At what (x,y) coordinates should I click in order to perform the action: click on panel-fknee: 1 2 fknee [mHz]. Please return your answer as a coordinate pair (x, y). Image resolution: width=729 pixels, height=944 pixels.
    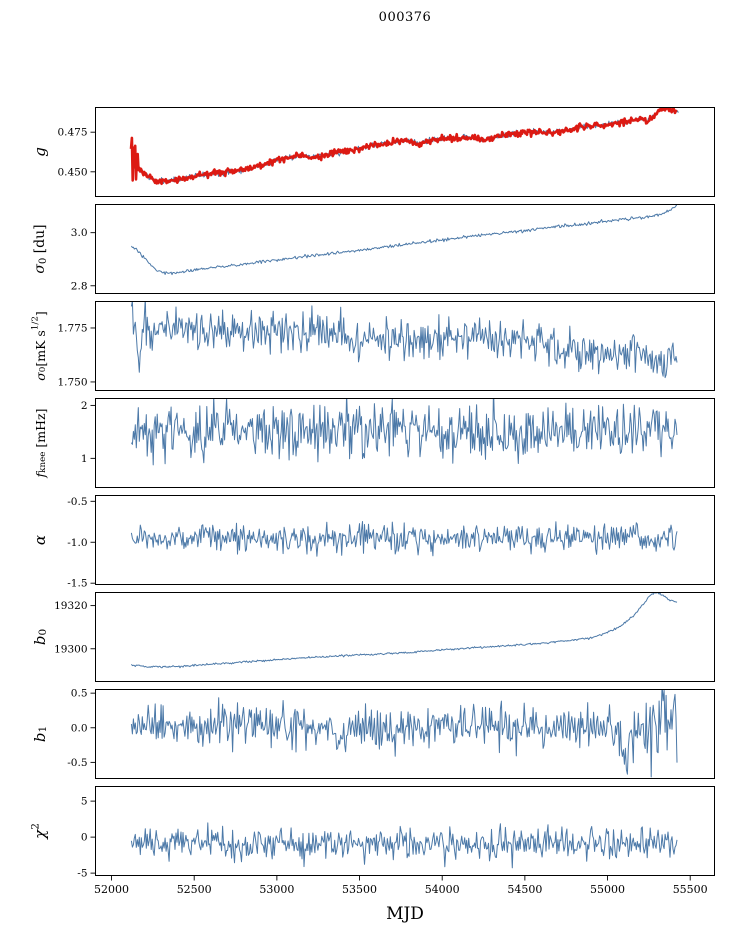
    Looking at the image, I should click on (374, 443).